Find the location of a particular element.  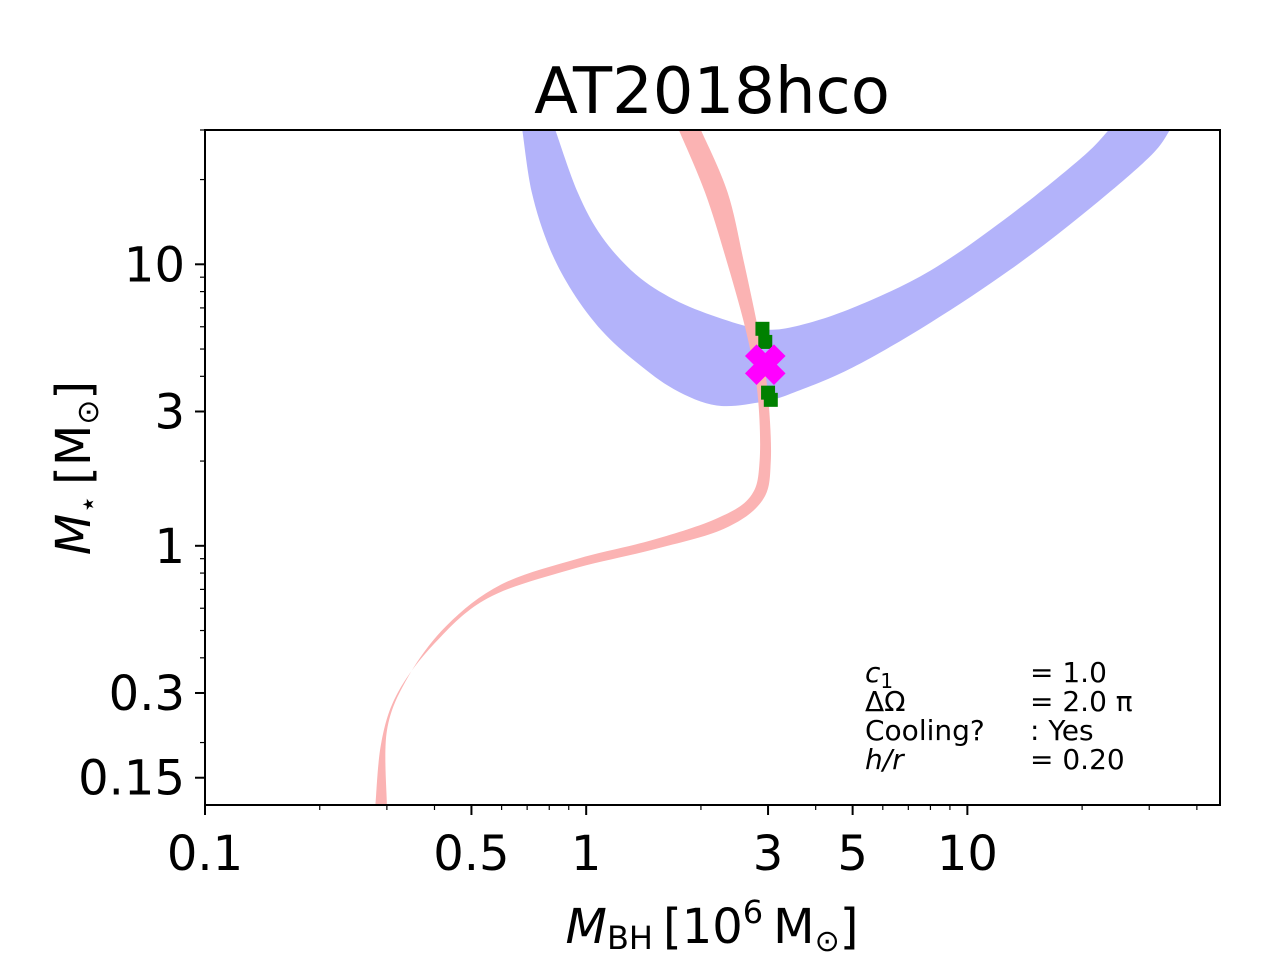

y-tick-label: 1 is located at coordinates (169, 547).